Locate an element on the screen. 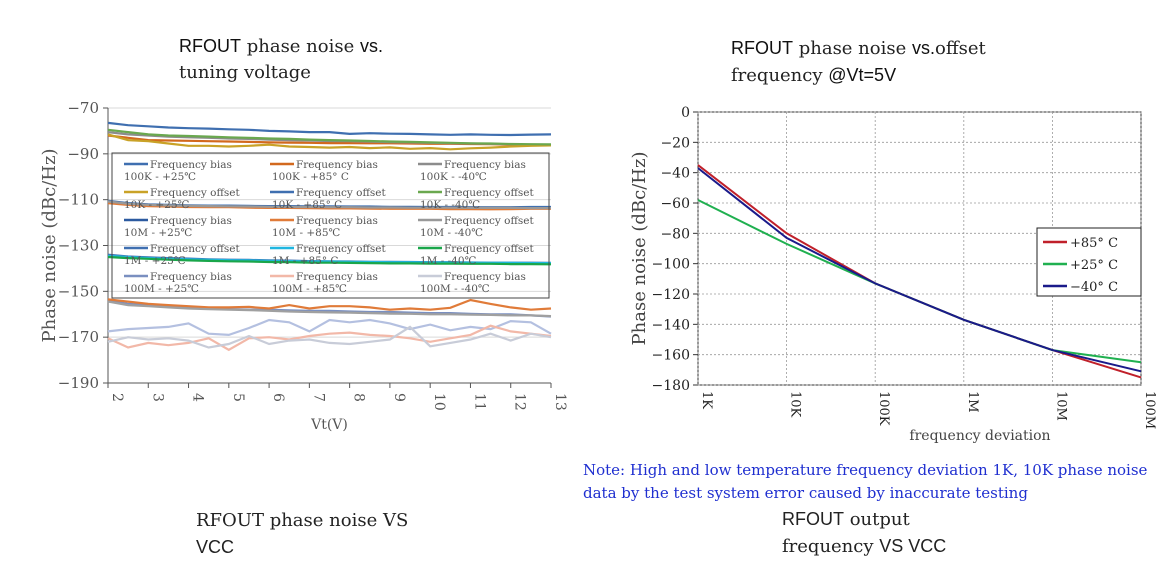  y-tick-label: −170 is located at coordinates (78, 337).